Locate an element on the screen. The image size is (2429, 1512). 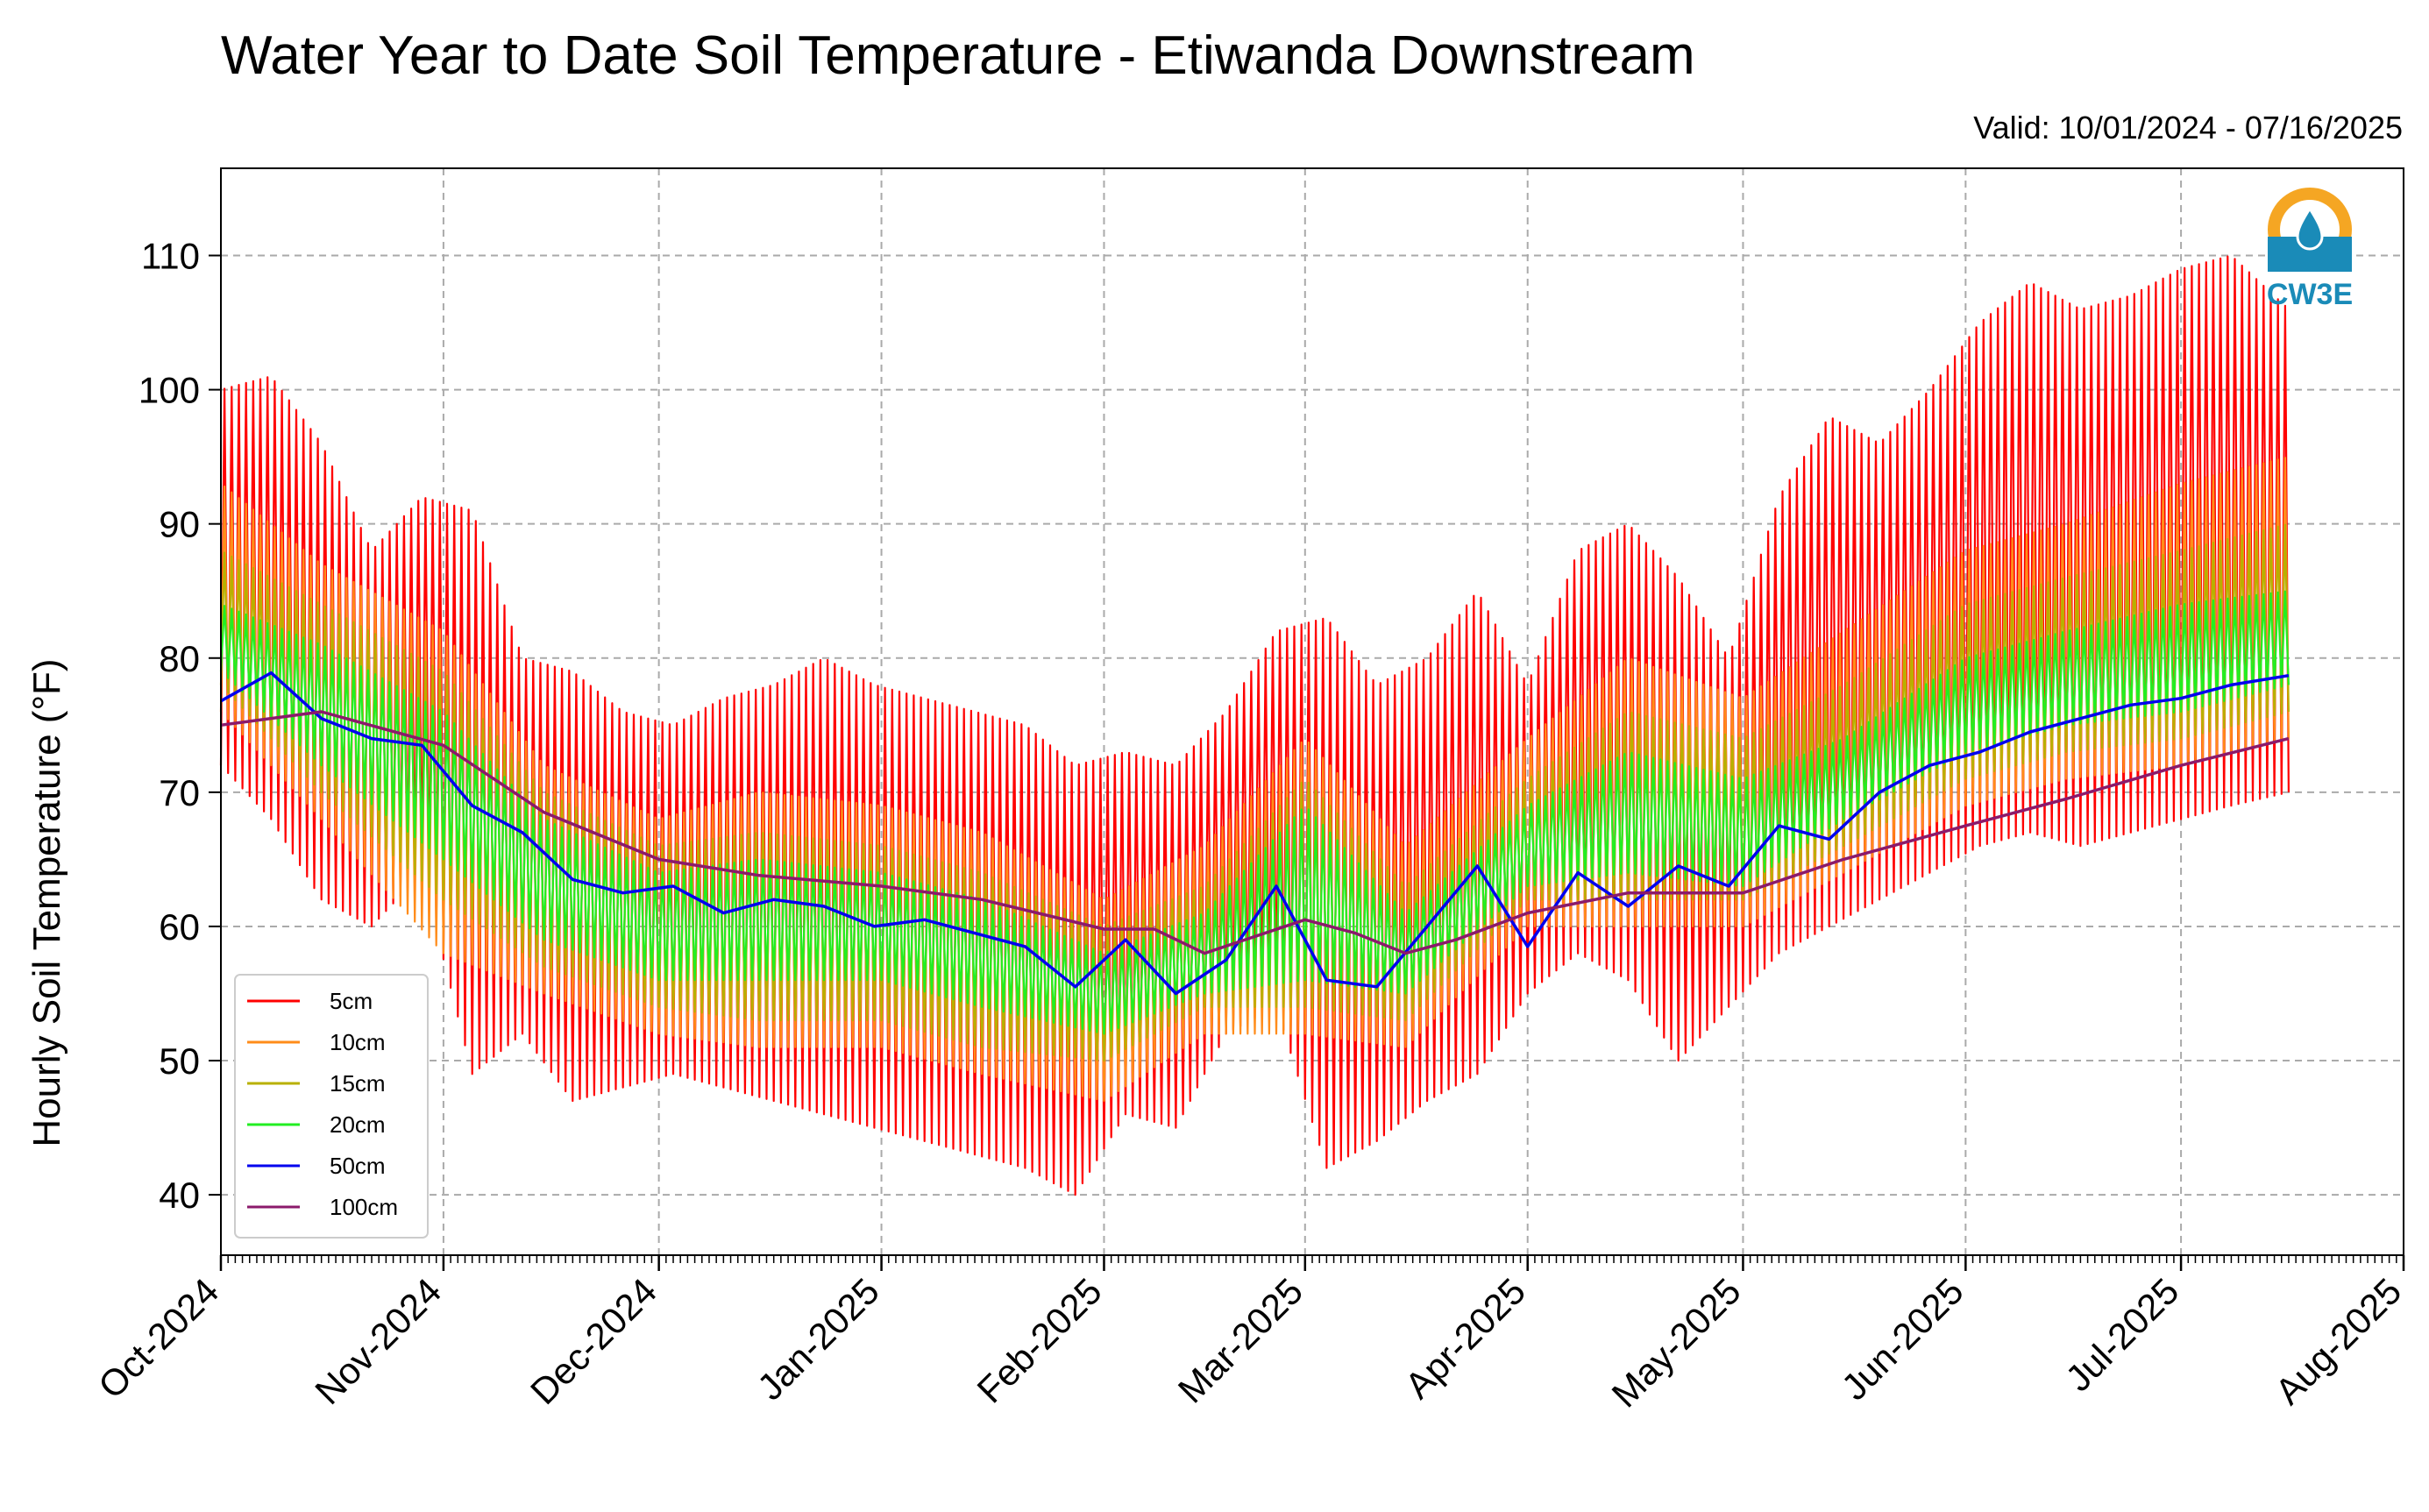
y-tick-label: 110 is located at coordinates (171, 256).